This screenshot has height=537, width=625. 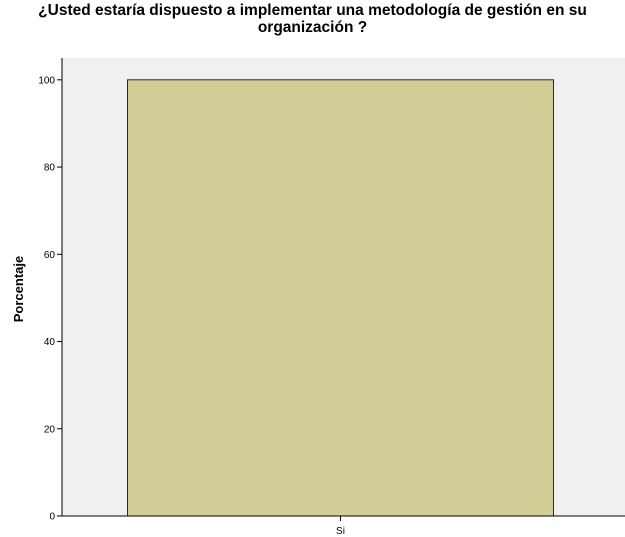 I want to click on chart-title-line-2: organización ?, so click(x=312, y=27).